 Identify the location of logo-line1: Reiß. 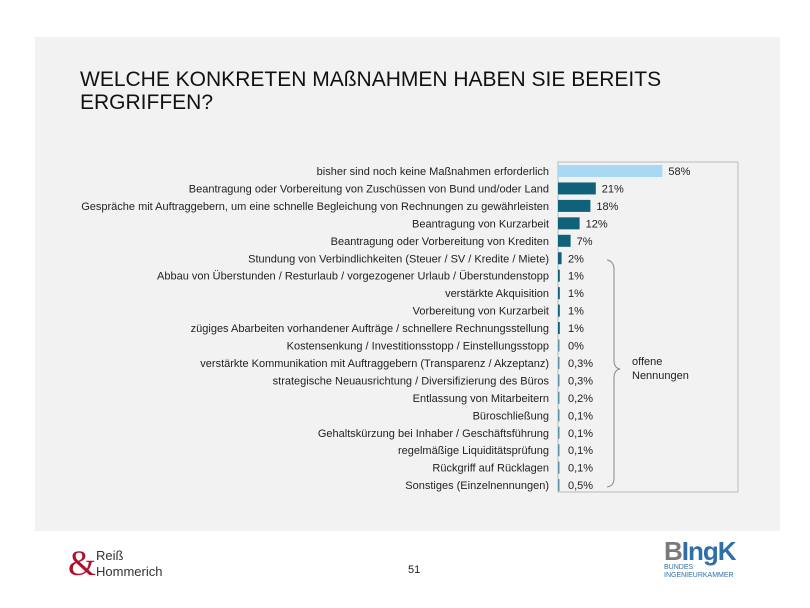
(110, 555).